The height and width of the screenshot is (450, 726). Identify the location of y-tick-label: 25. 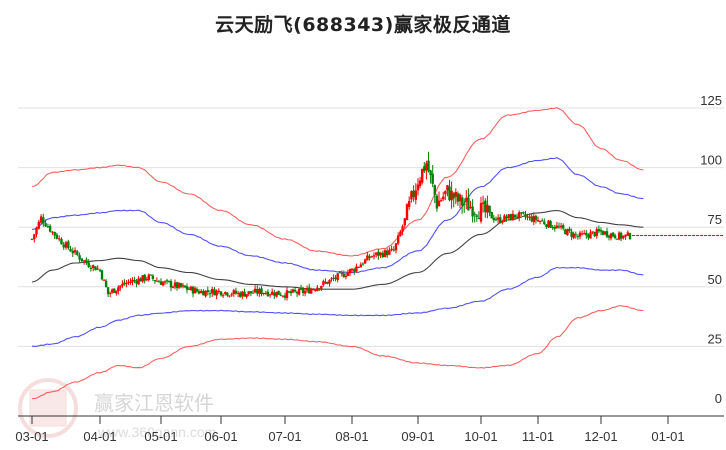
(715, 338).